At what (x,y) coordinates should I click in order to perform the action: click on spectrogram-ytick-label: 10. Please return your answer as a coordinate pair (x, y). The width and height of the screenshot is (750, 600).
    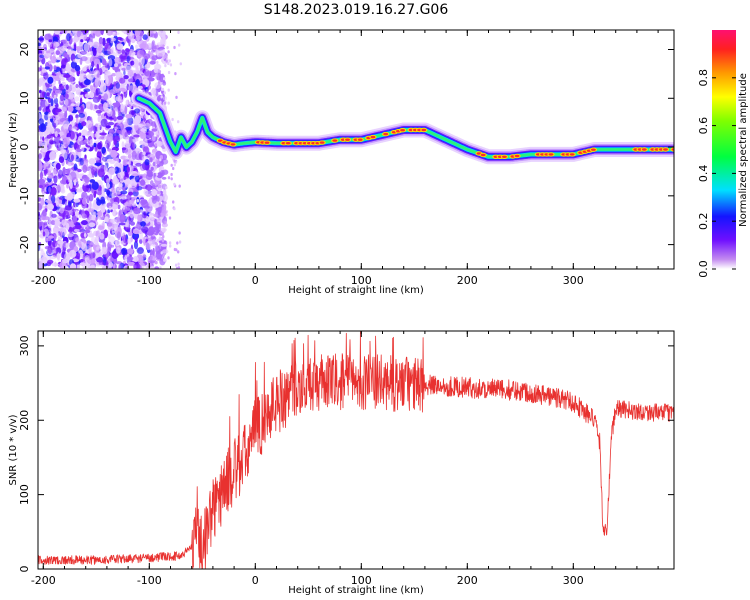
    Looking at the image, I should click on (24, 98).